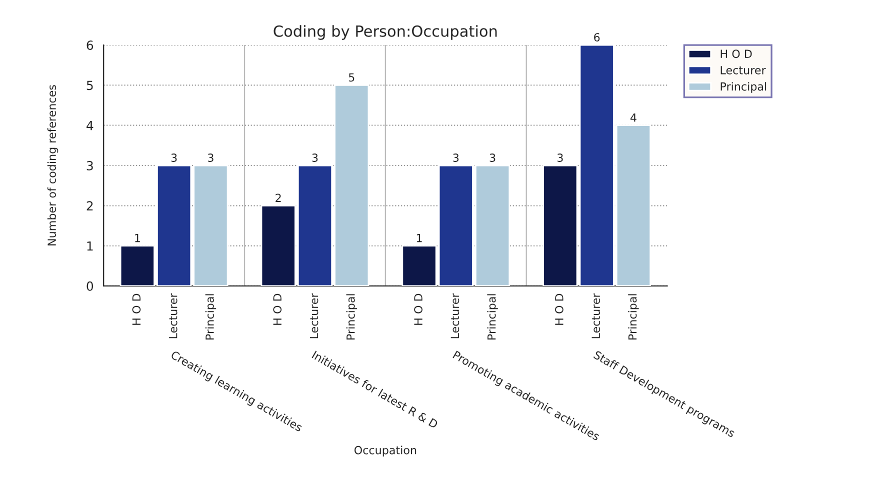  I want to click on data-label: 4, so click(633, 118).